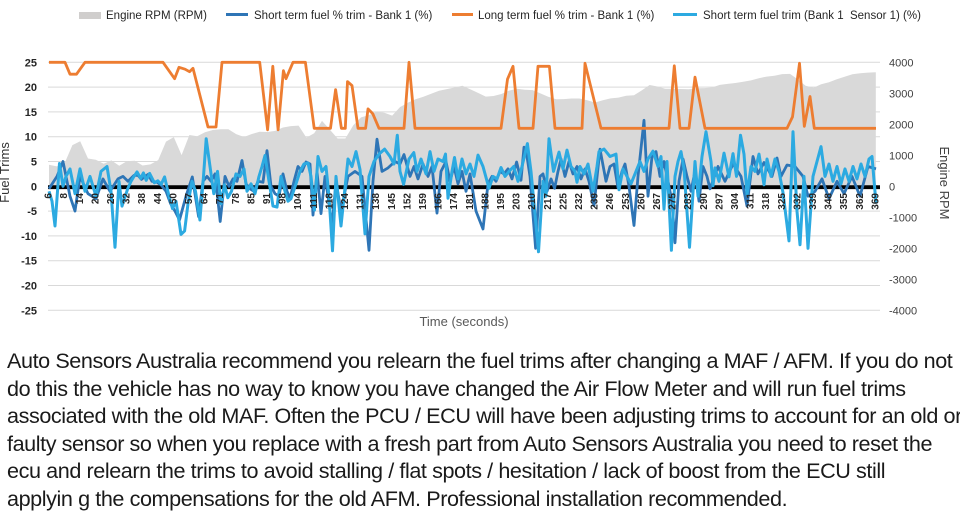 The height and width of the screenshot is (512, 960). What do you see at coordinates (903, 311) in the screenshot?
I see `svg-text: -4000` at bounding box center [903, 311].